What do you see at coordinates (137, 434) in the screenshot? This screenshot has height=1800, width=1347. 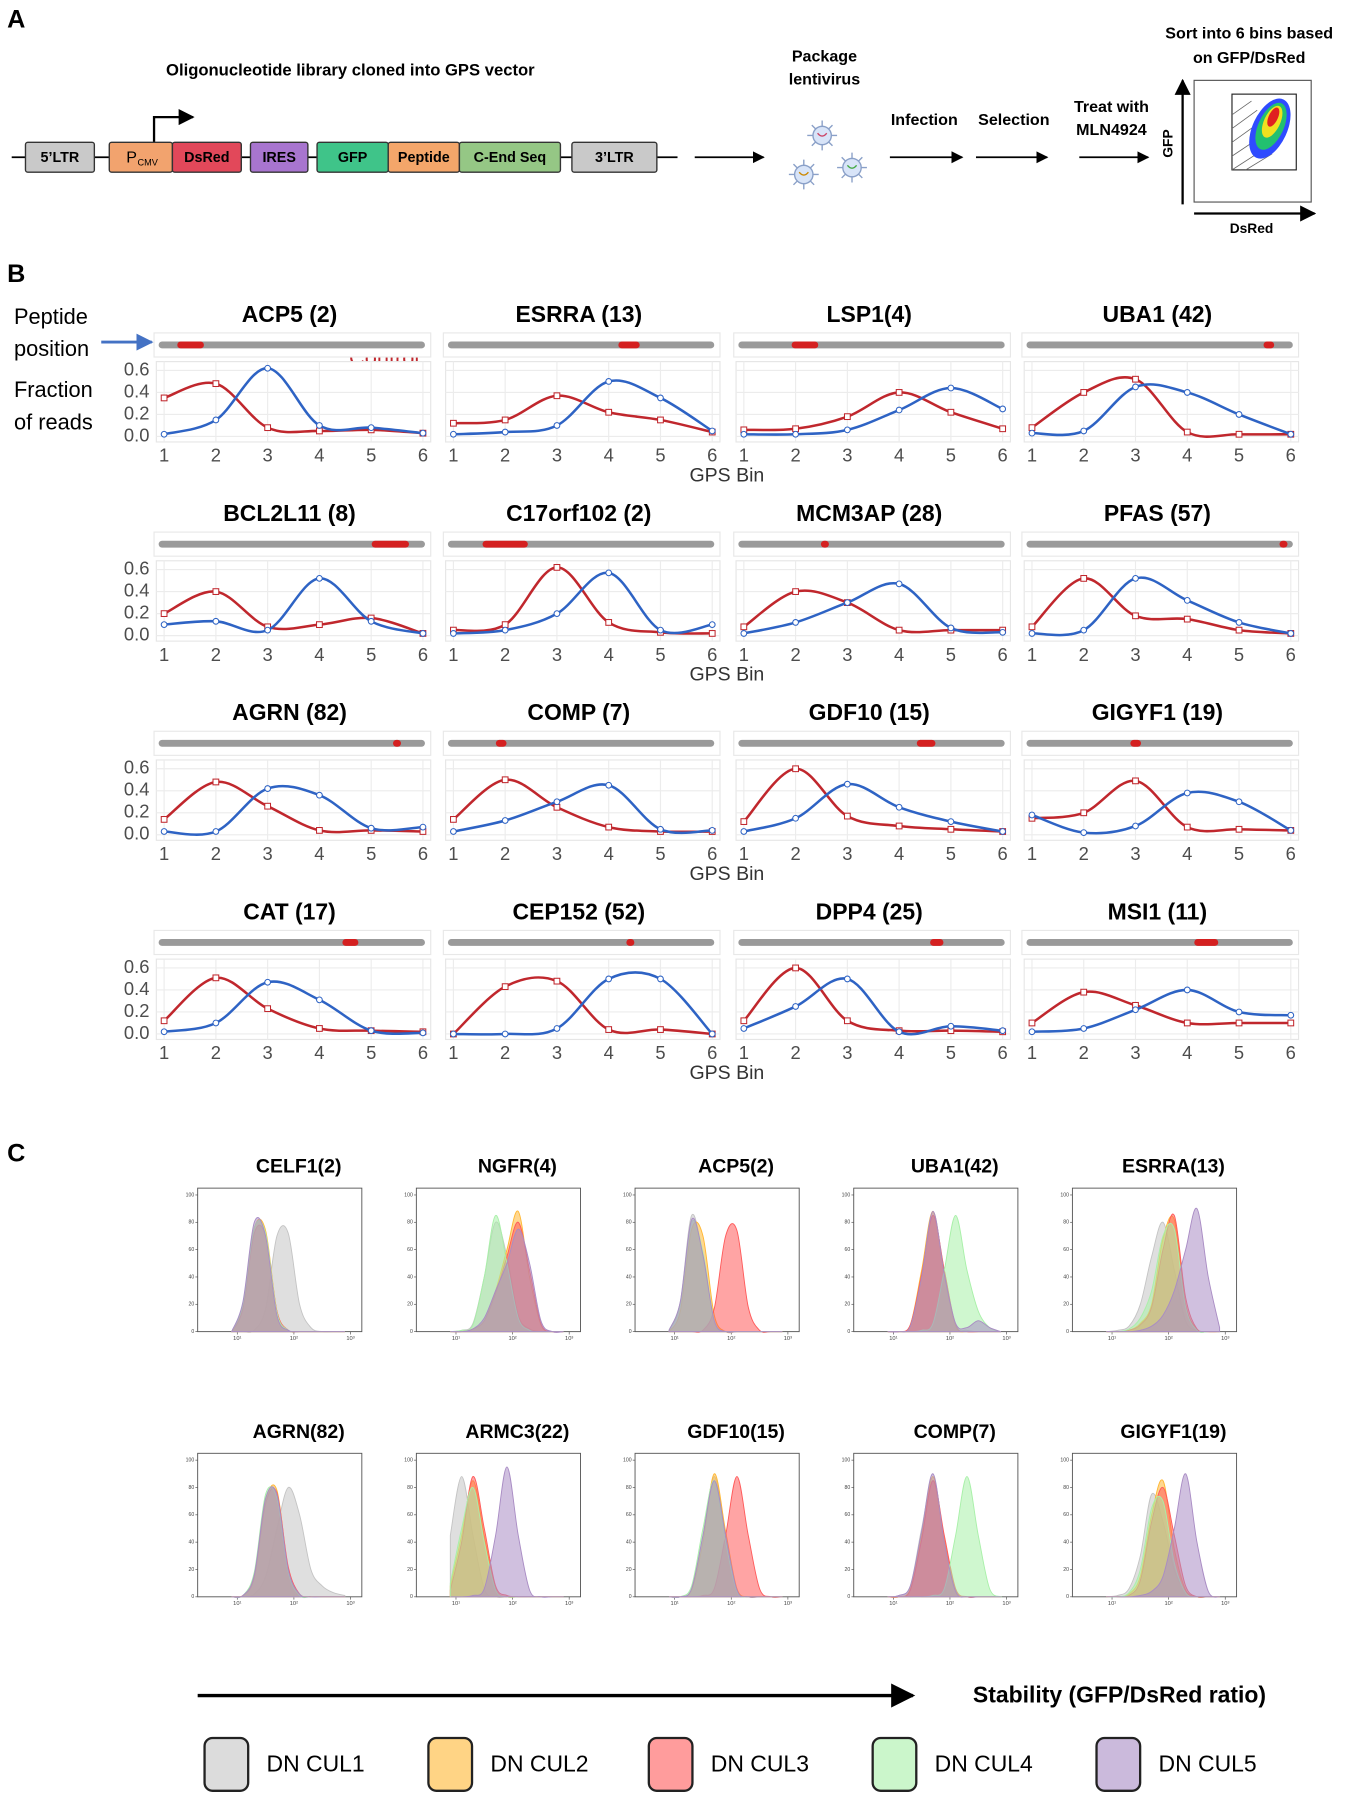 I see `y-tick-label: 0.0` at bounding box center [137, 434].